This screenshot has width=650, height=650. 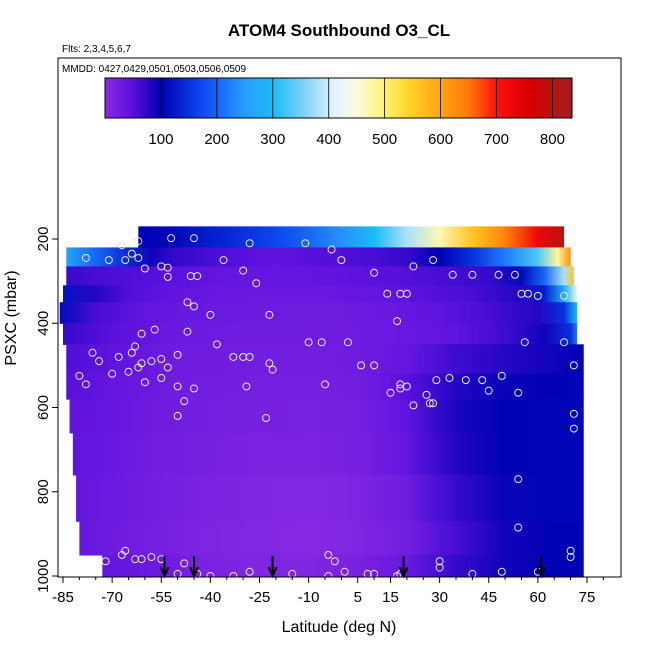 I want to click on x-tick-label: 45, so click(x=488, y=597).